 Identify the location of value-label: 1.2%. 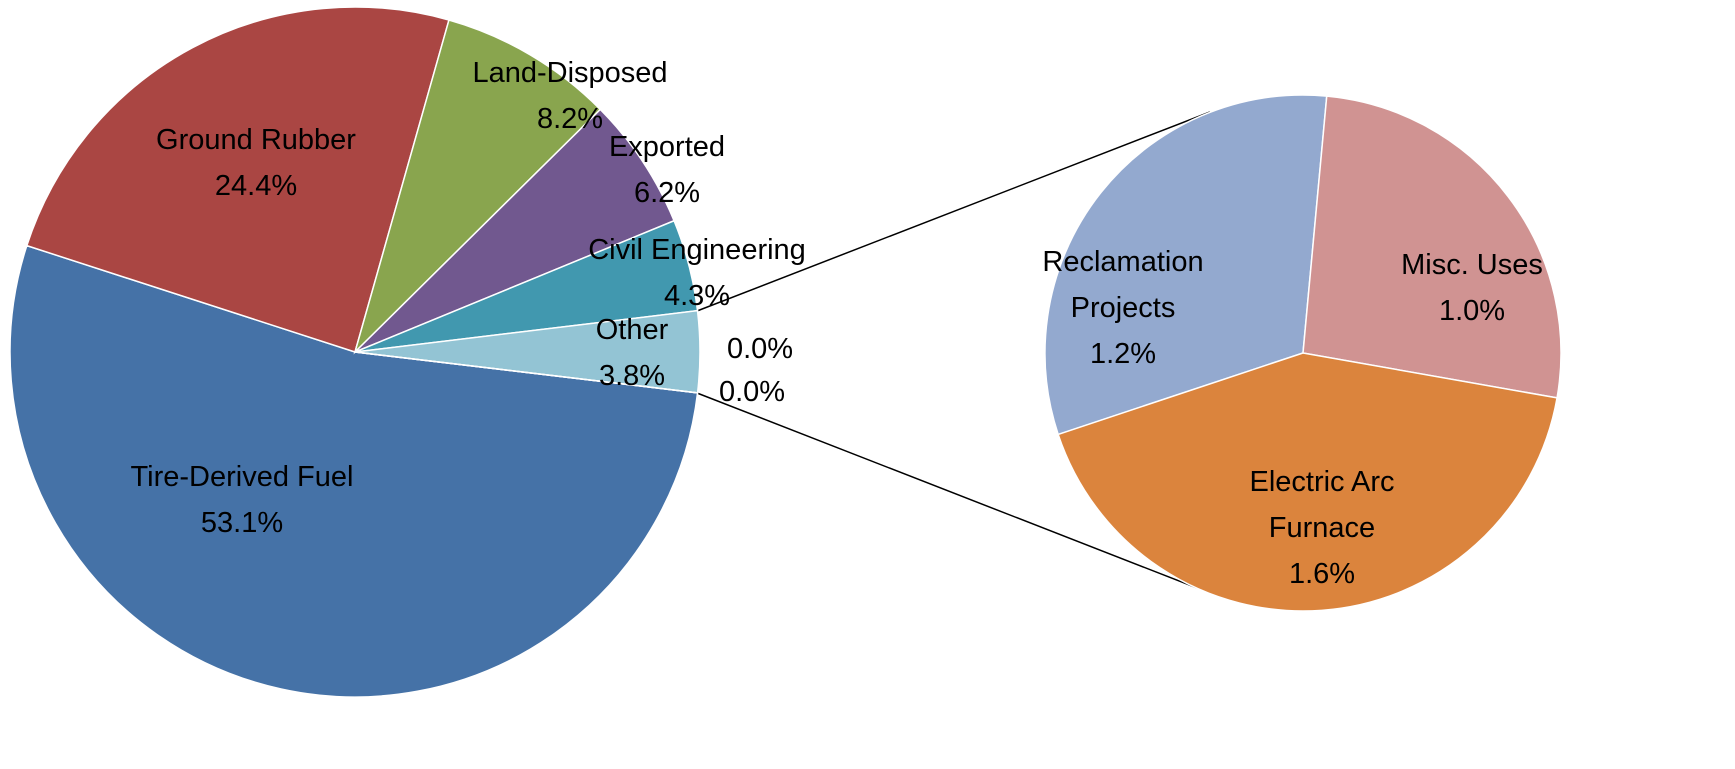
(1123, 354).